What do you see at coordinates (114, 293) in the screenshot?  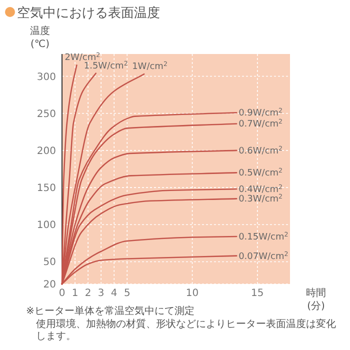 I see `x-tick-label: 4` at bounding box center [114, 293].